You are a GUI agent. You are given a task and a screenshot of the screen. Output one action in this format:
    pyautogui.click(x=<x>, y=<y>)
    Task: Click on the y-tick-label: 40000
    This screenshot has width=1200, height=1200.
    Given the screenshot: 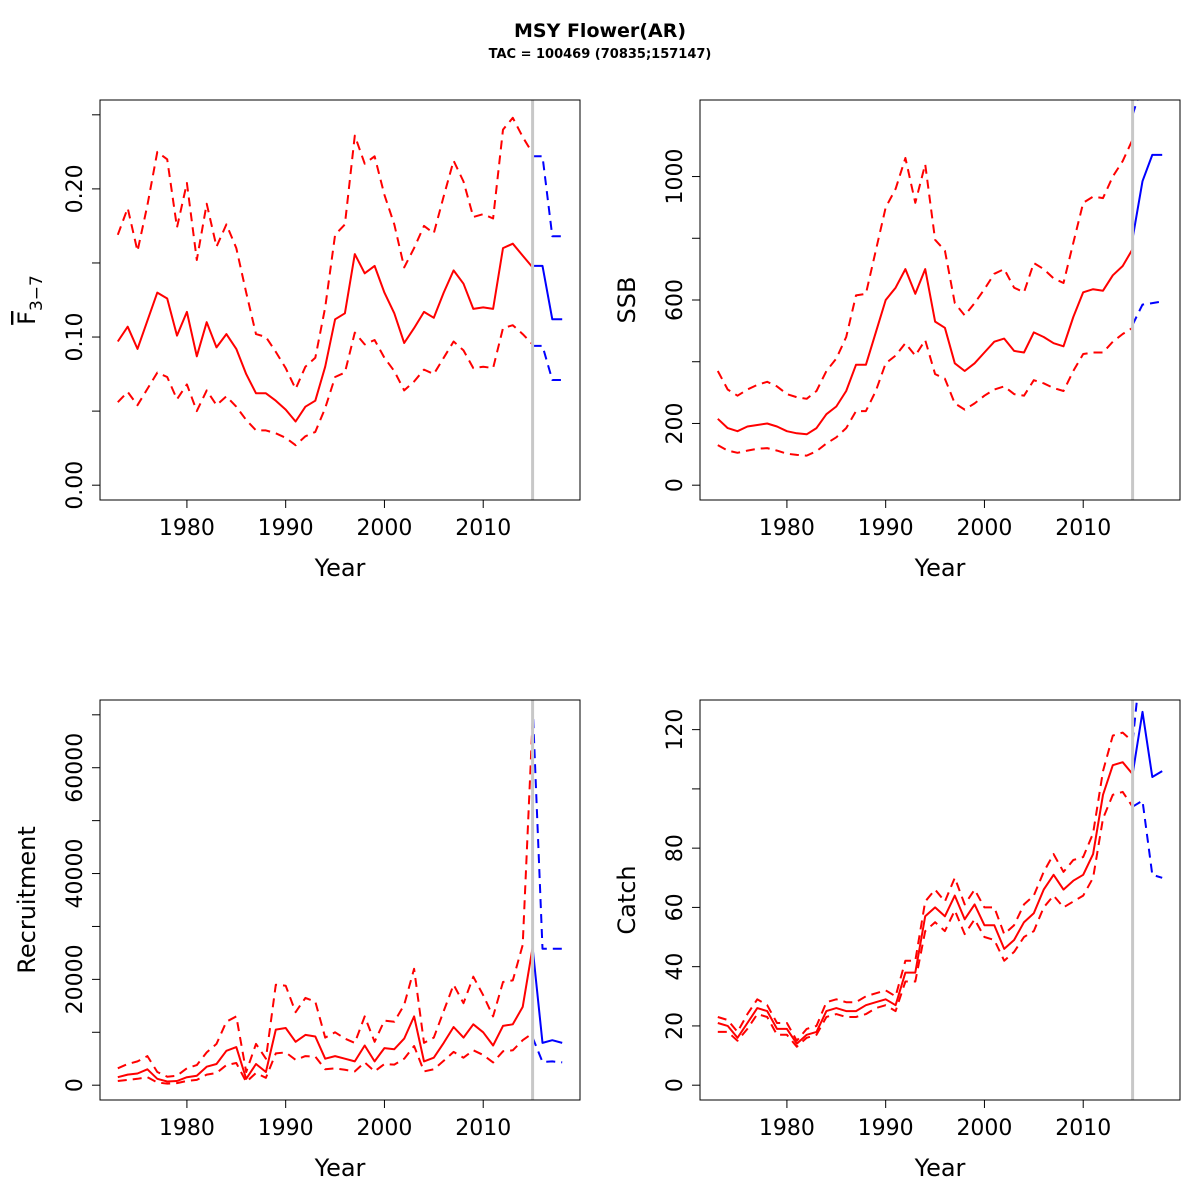 What is the action you would take?
    pyautogui.click(x=75, y=874)
    